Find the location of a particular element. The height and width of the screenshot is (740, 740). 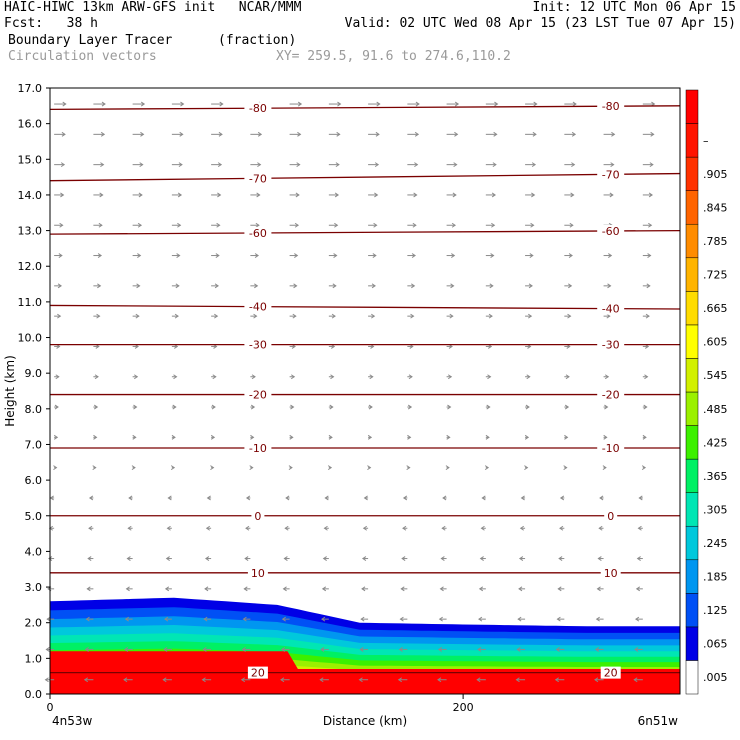

colorbar-label: .065 is located at coordinates (715, 644).